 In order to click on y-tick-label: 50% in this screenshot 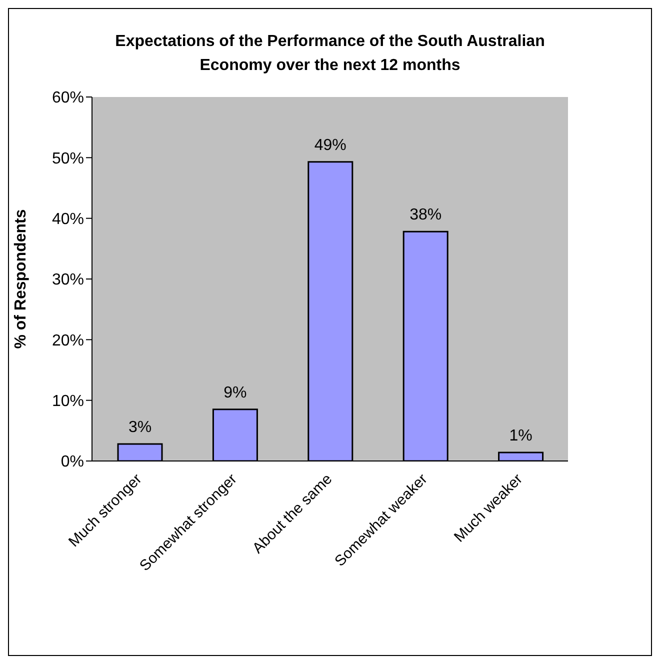, I will do `click(68, 159)`.